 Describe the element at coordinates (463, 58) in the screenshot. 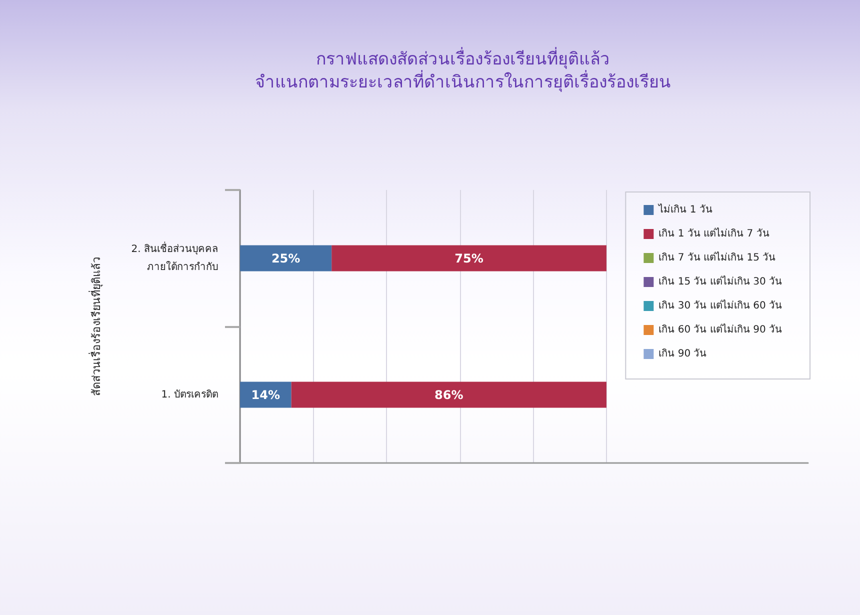

I see `chart-title: กราฟแสดงสัดส่วนเรื่องร้องเรียนที่ยุติแล้ว` at that location.